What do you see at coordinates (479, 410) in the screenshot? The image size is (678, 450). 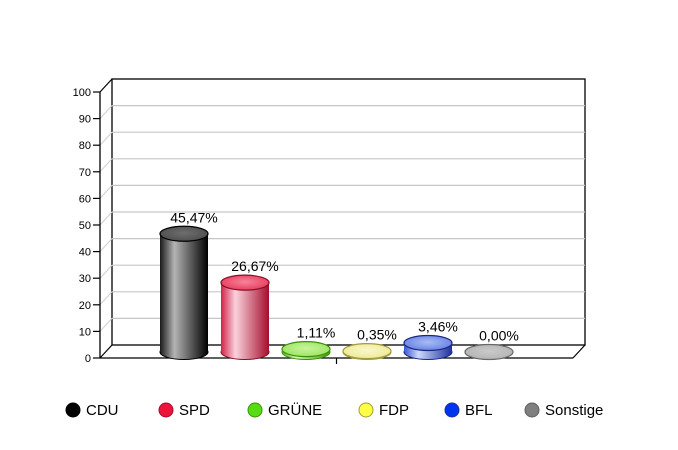 I see `legend-label-bfl: BFL` at bounding box center [479, 410].